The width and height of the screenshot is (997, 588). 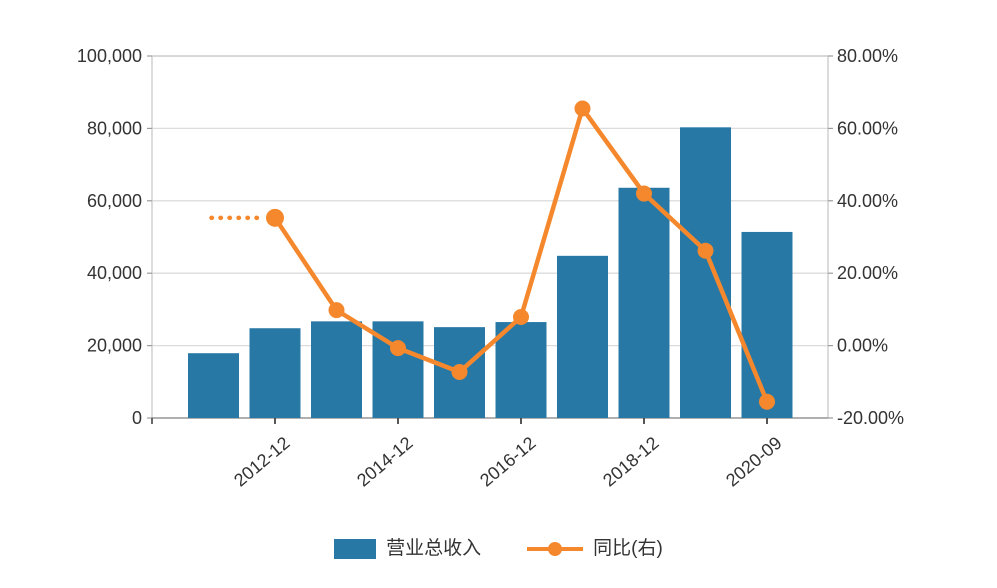 What do you see at coordinates (261, 462) in the screenshot?
I see `x-axis-label: 2012-12` at bounding box center [261, 462].